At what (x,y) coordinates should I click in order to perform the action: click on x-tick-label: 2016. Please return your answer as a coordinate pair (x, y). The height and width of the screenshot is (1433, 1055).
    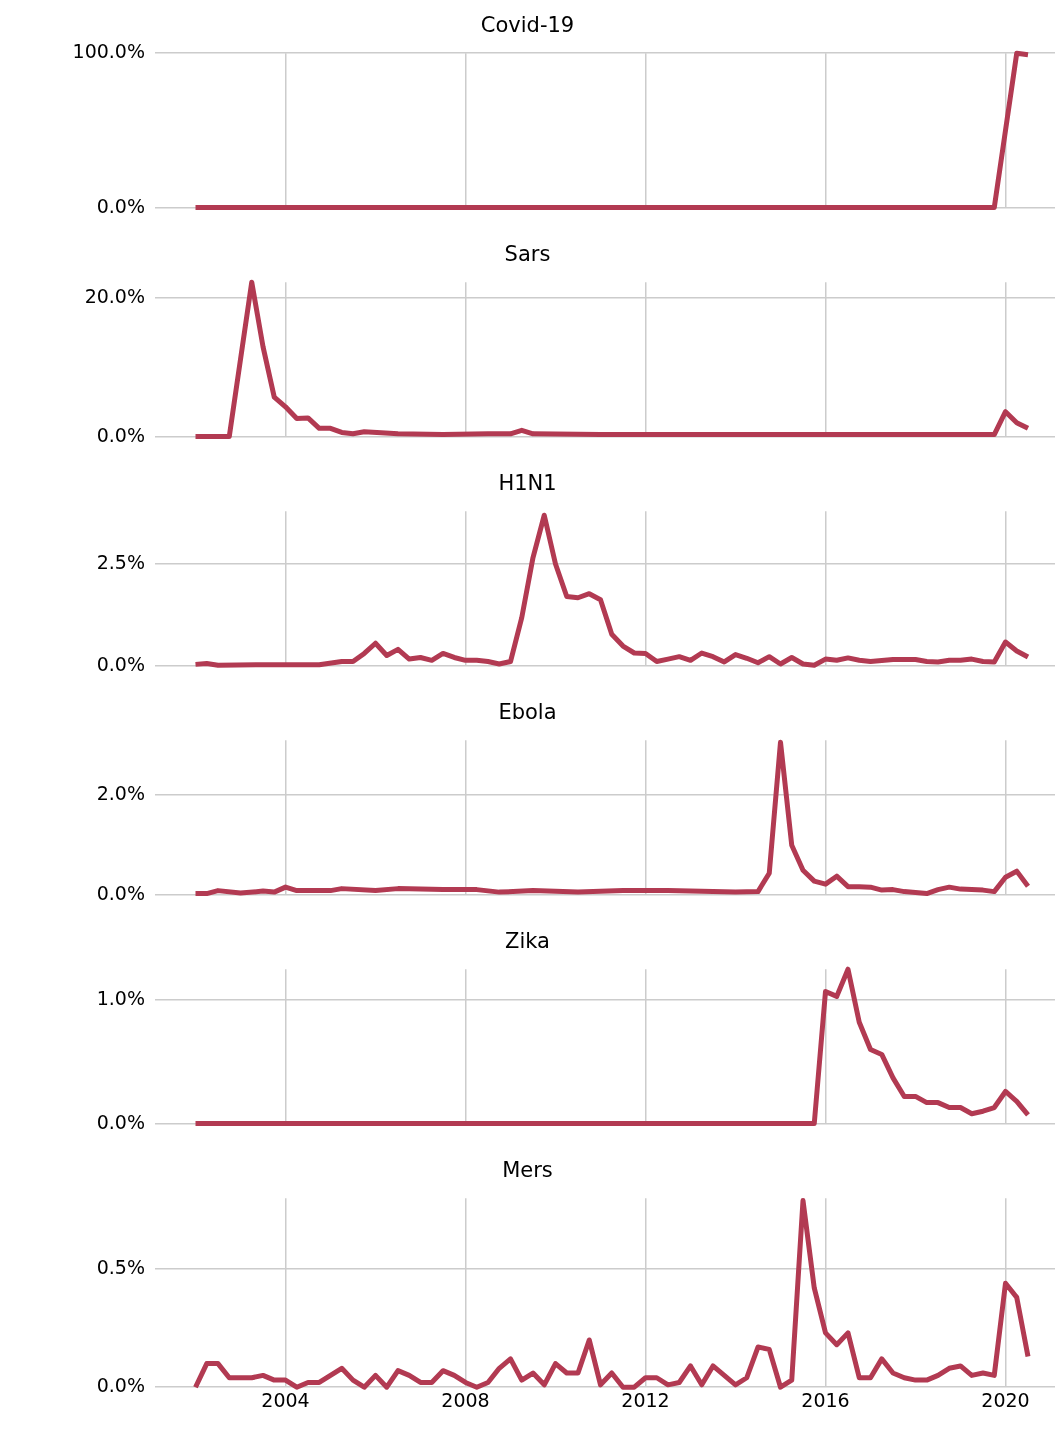
    Looking at the image, I should click on (825, 1399).